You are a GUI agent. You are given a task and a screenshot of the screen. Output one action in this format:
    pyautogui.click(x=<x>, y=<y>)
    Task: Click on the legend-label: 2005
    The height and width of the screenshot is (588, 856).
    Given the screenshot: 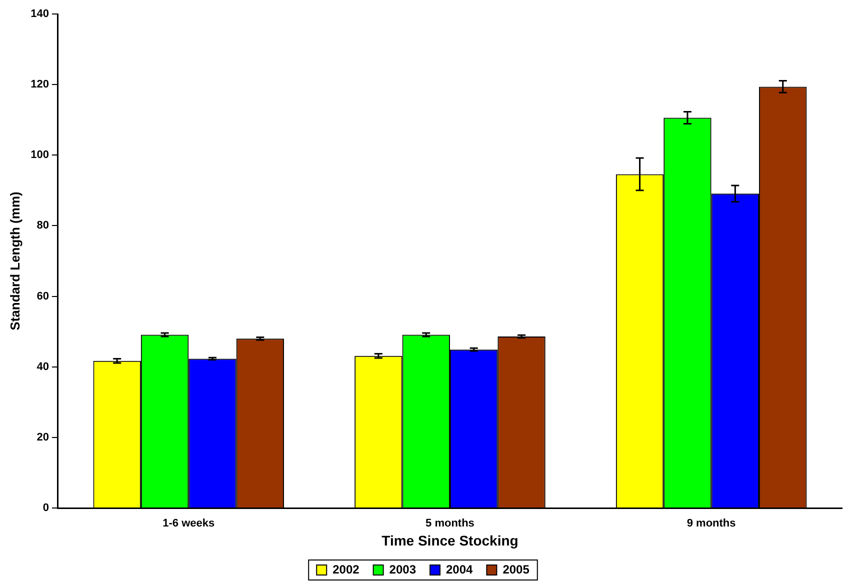 What is the action you would take?
    pyautogui.click(x=516, y=569)
    